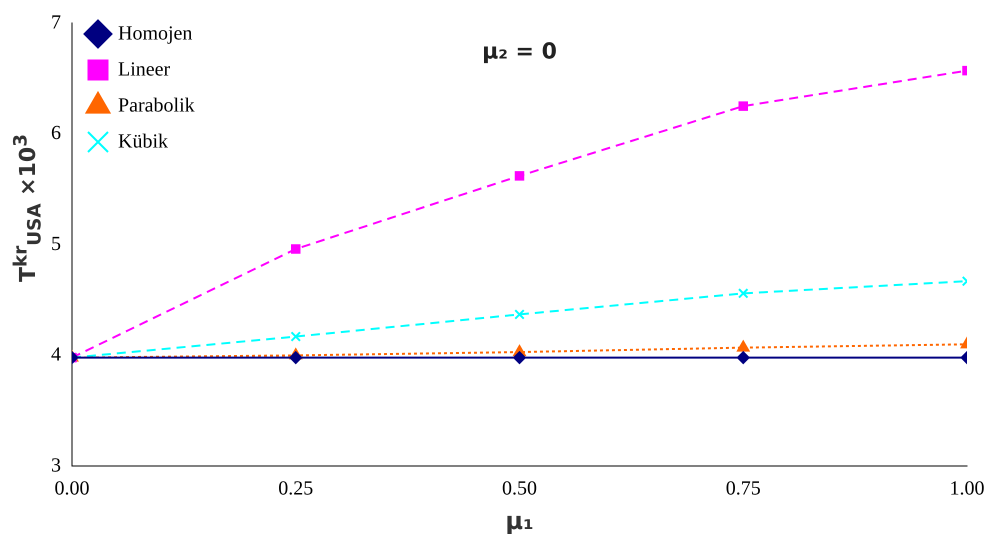 The image size is (1000, 549). Describe the element at coordinates (143, 141) in the screenshot. I see `legend-label: Kübik` at that location.